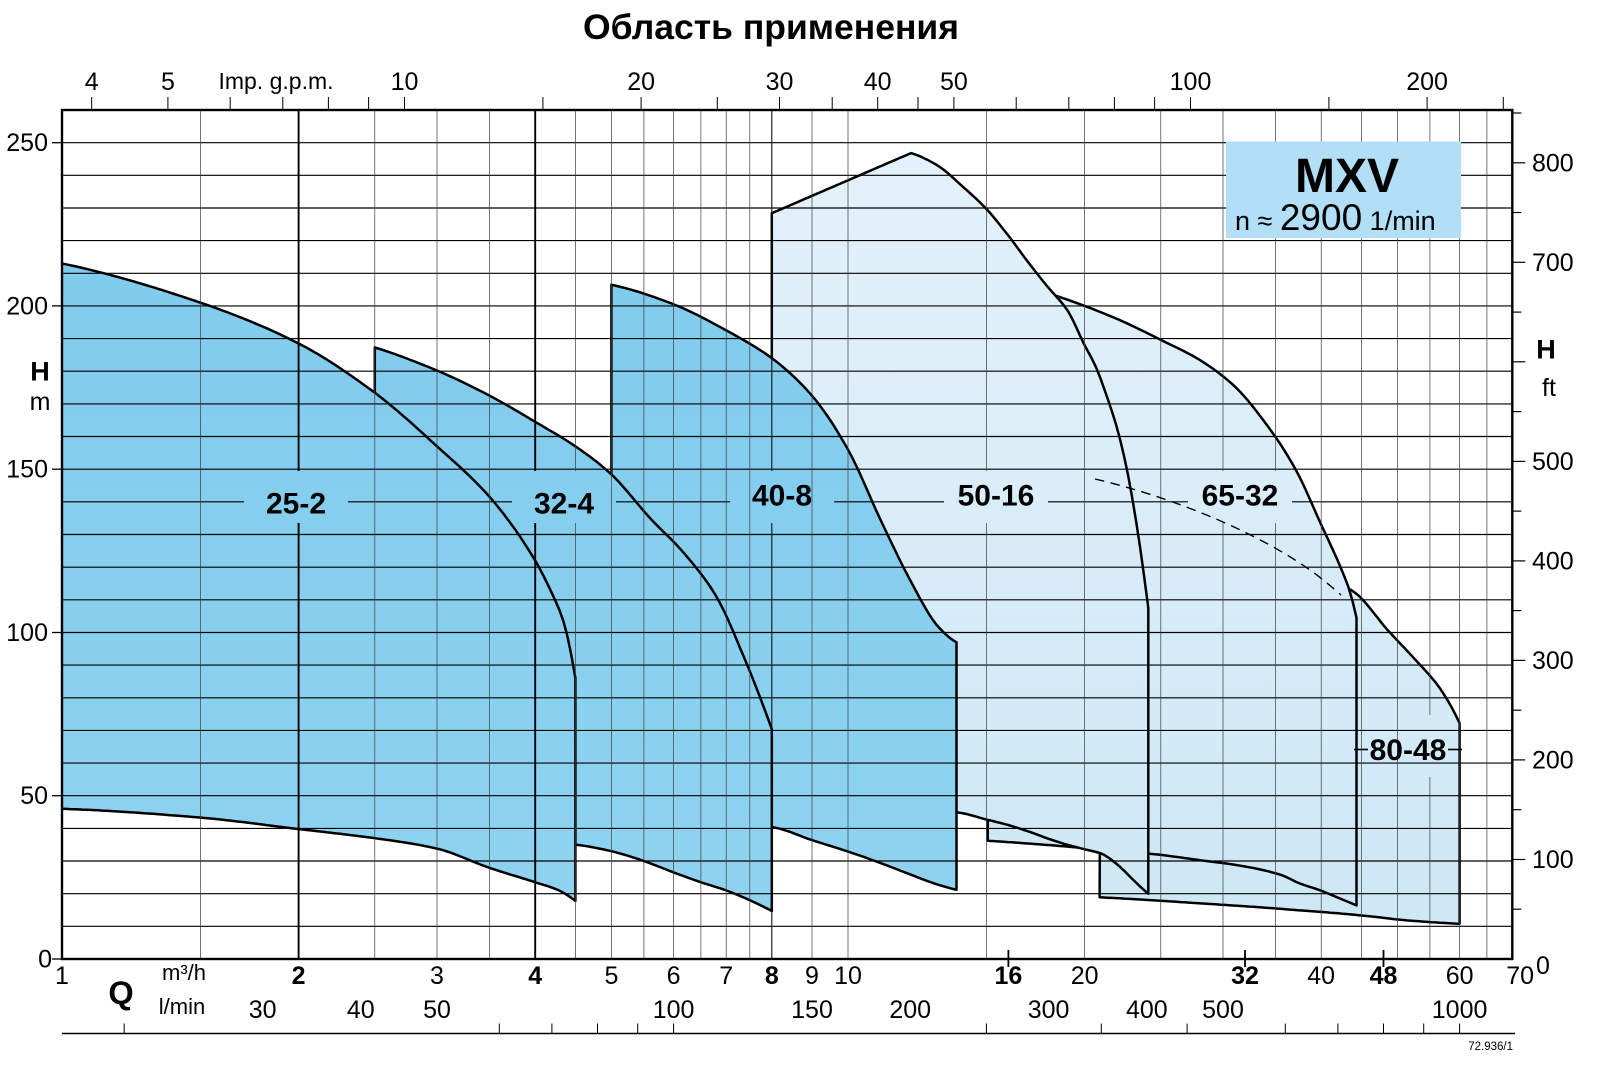 Image resolution: width=1600 pixels, height=1077 pixels. What do you see at coordinates (996, 496) in the screenshot?
I see `svg-text: 50-16` at bounding box center [996, 496].